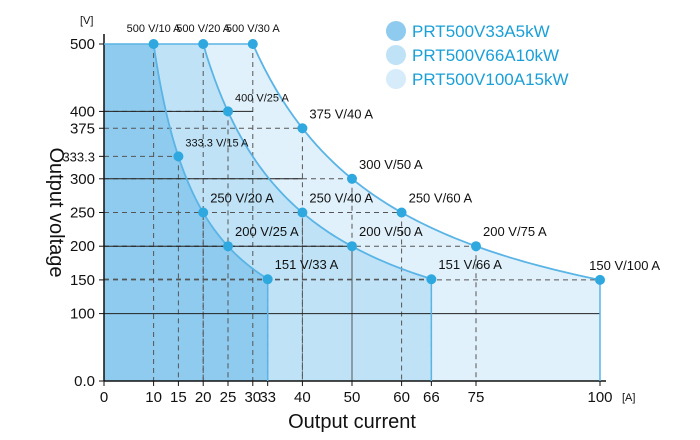  What do you see at coordinates (485, 55) in the screenshot?
I see `legend-label: PRT500V66A10kW` at bounding box center [485, 55].